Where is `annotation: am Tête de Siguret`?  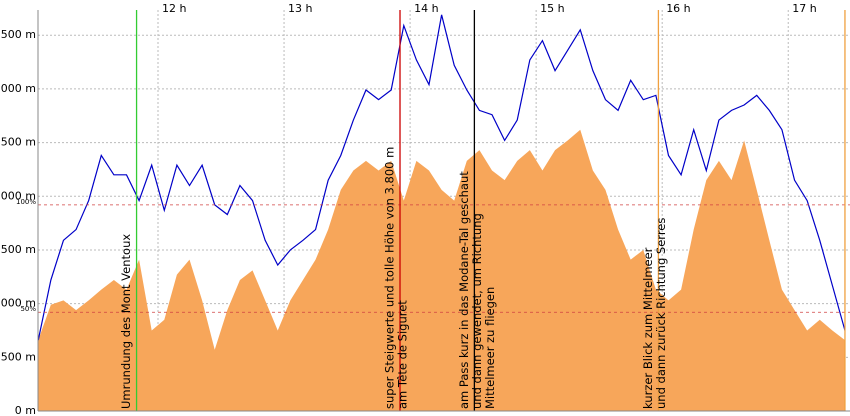 annotation: am Tête de Siguret is located at coordinates (403, 354).